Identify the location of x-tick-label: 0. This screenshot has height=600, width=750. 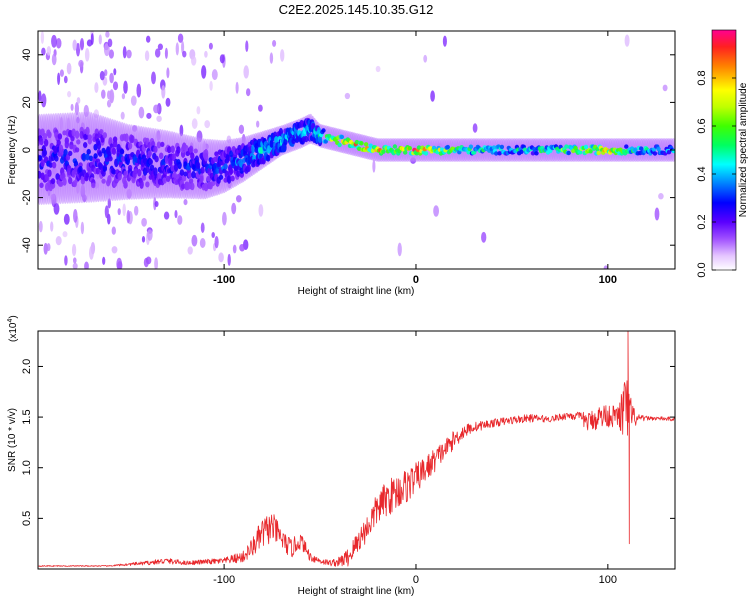
(416, 280).